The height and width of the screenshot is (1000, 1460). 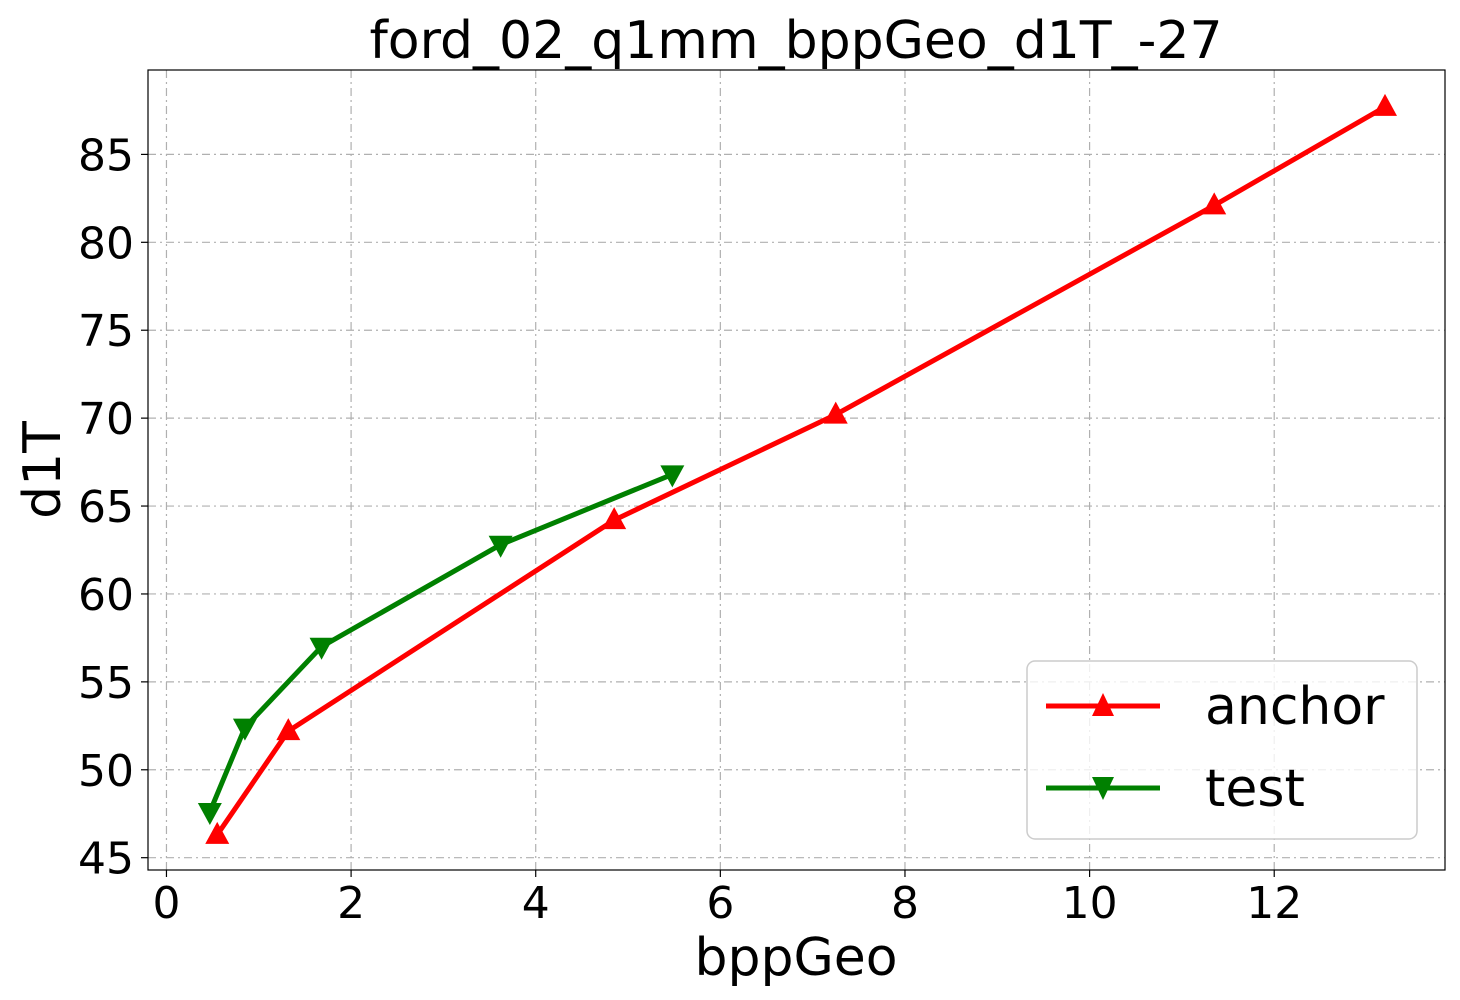 What do you see at coordinates (106, 419) in the screenshot?
I see `y-tick-label: 70` at bounding box center [106, 419].